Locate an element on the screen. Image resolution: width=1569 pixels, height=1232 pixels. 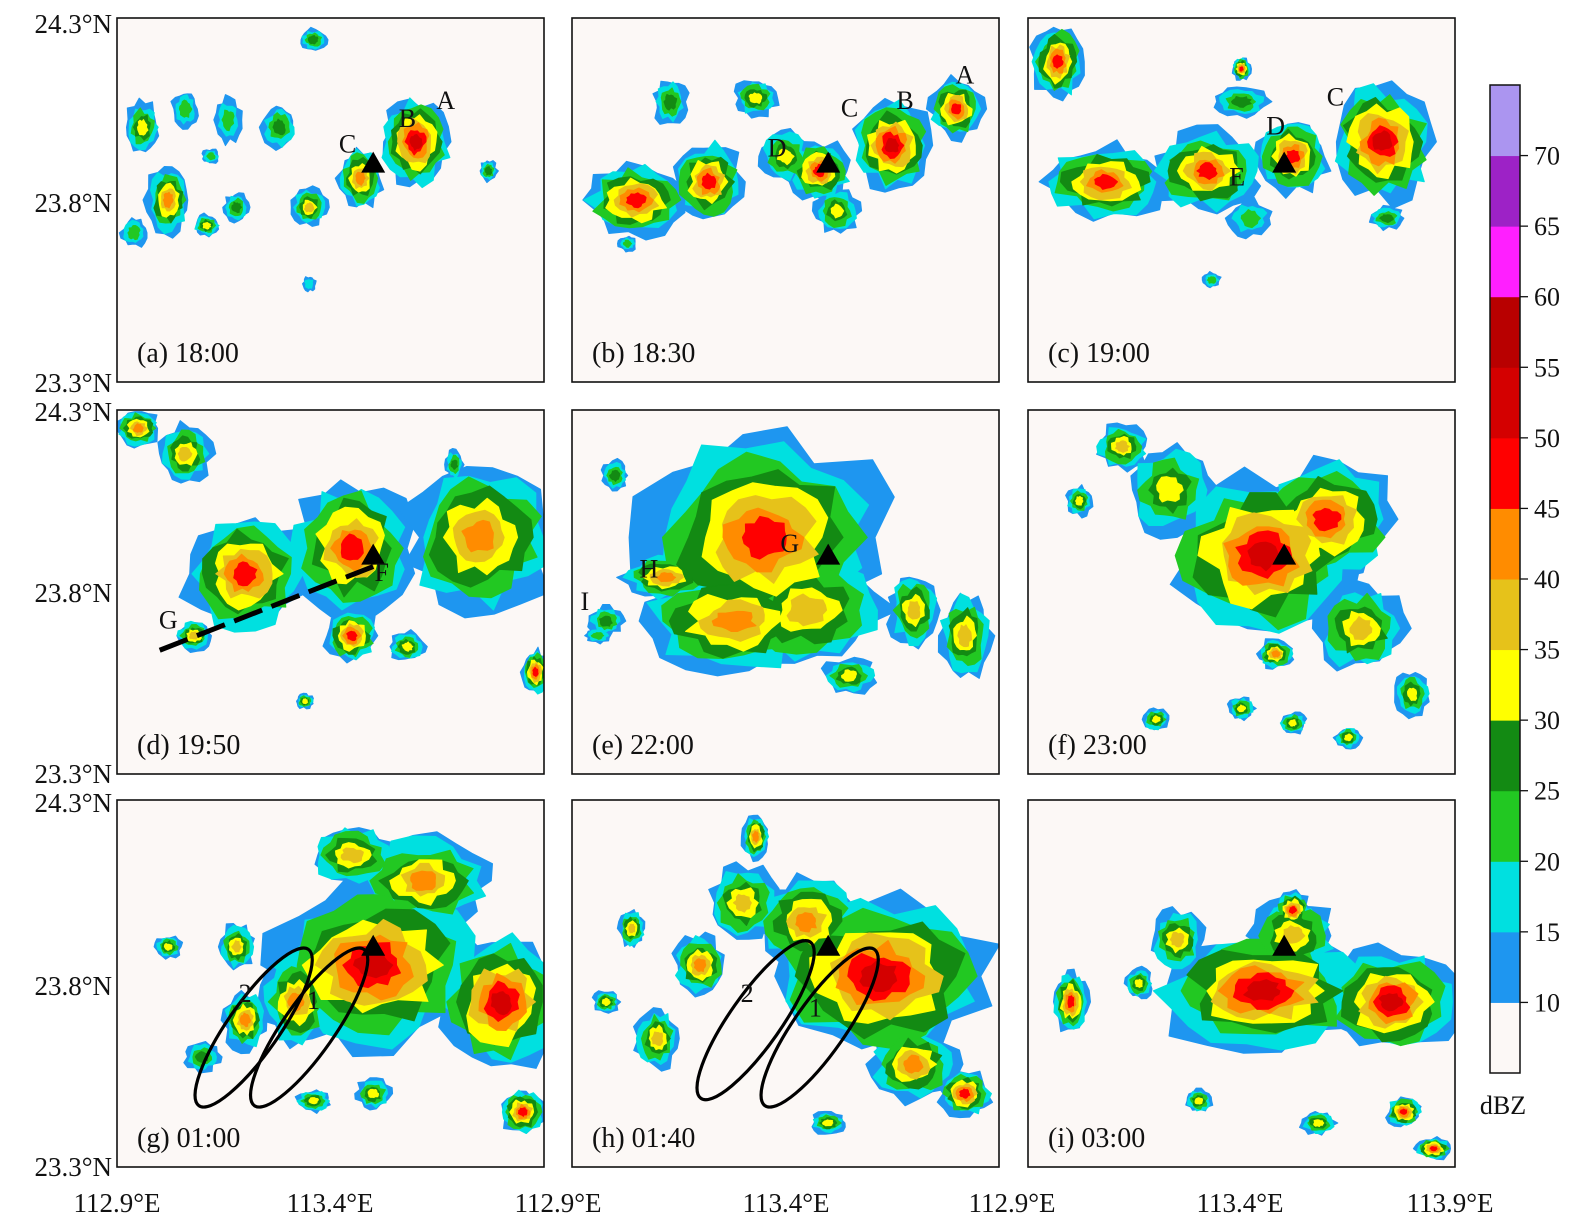
panel-label: (b) 18:30 is located at coordinates (643, 353).